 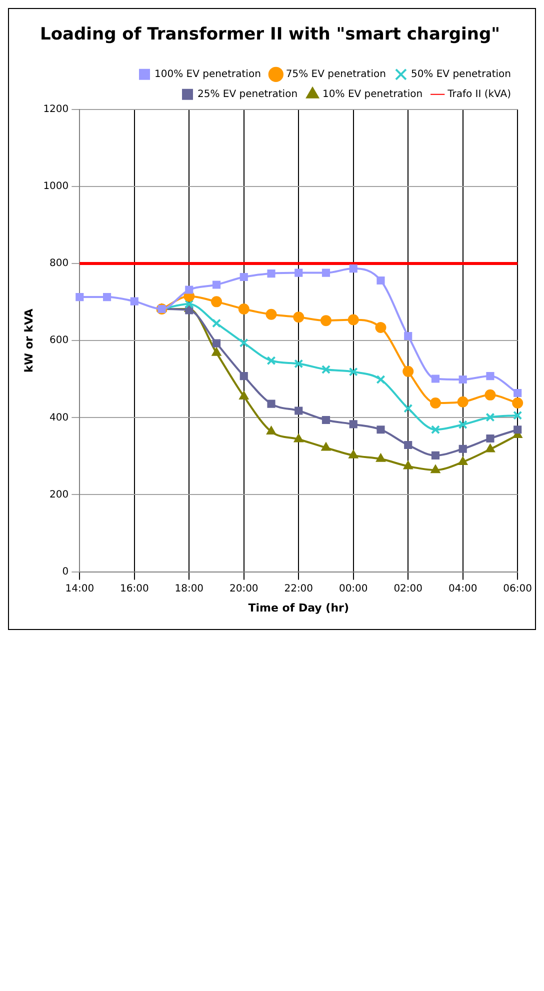 I want to click on y-tick-label: 800, so click(x=59, y=264).